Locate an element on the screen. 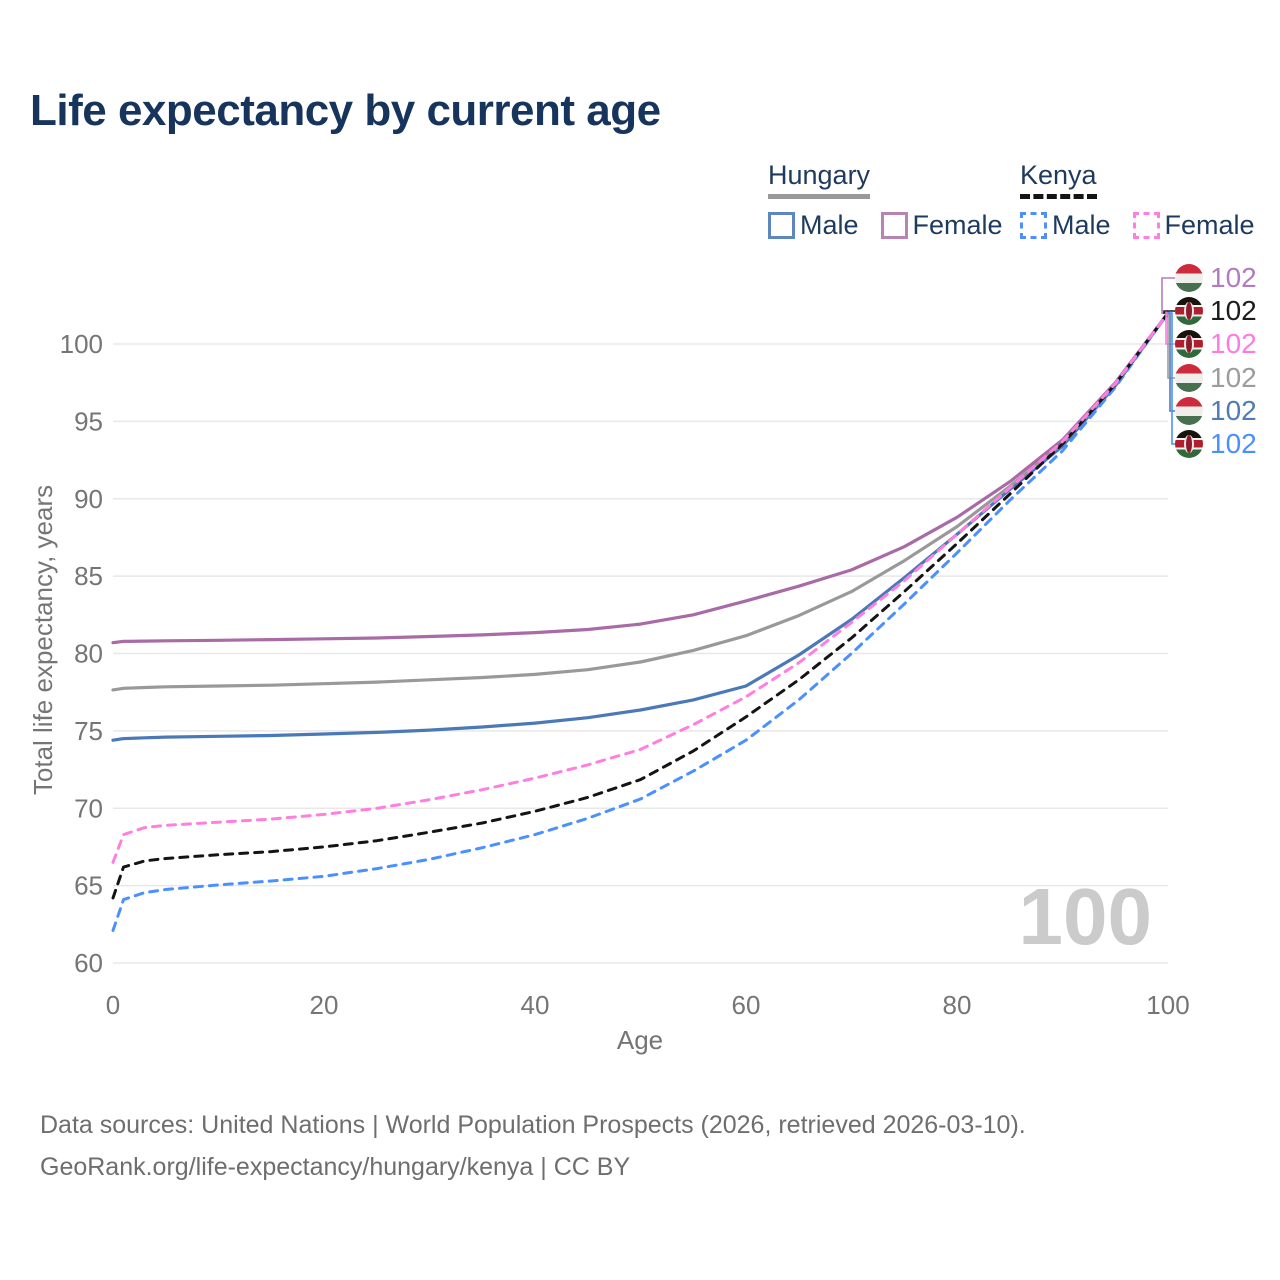  leader-line-hungary-female is located at coordinates (1168, 295).